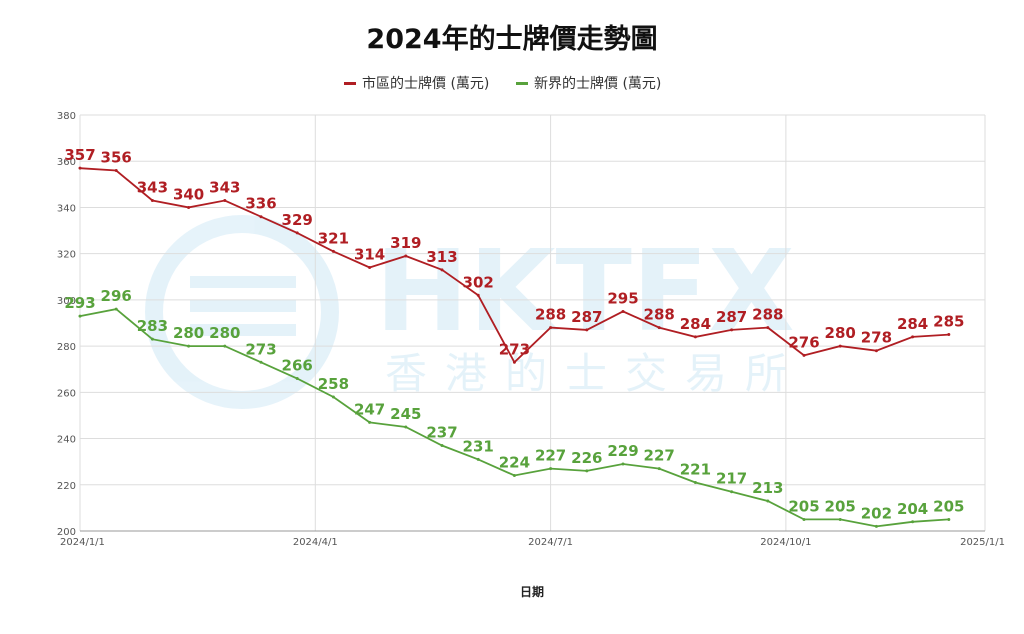 The width and height of the screenshot is (1024, 634). I want to click on y-tick-label: 240, so click(66, 440).